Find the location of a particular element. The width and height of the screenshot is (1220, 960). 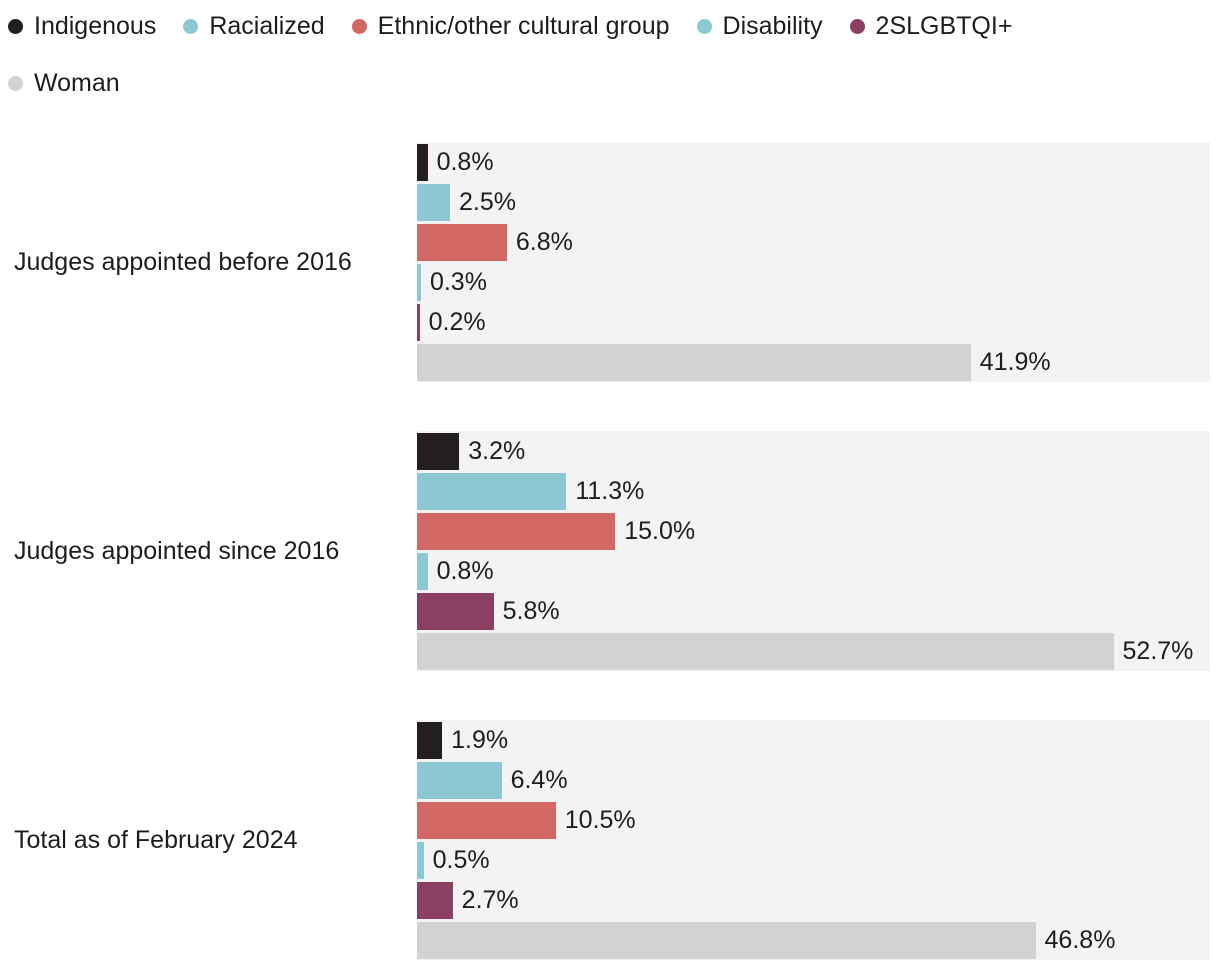

bar-value-label: 0.2% is located at coordinates (457, 321).